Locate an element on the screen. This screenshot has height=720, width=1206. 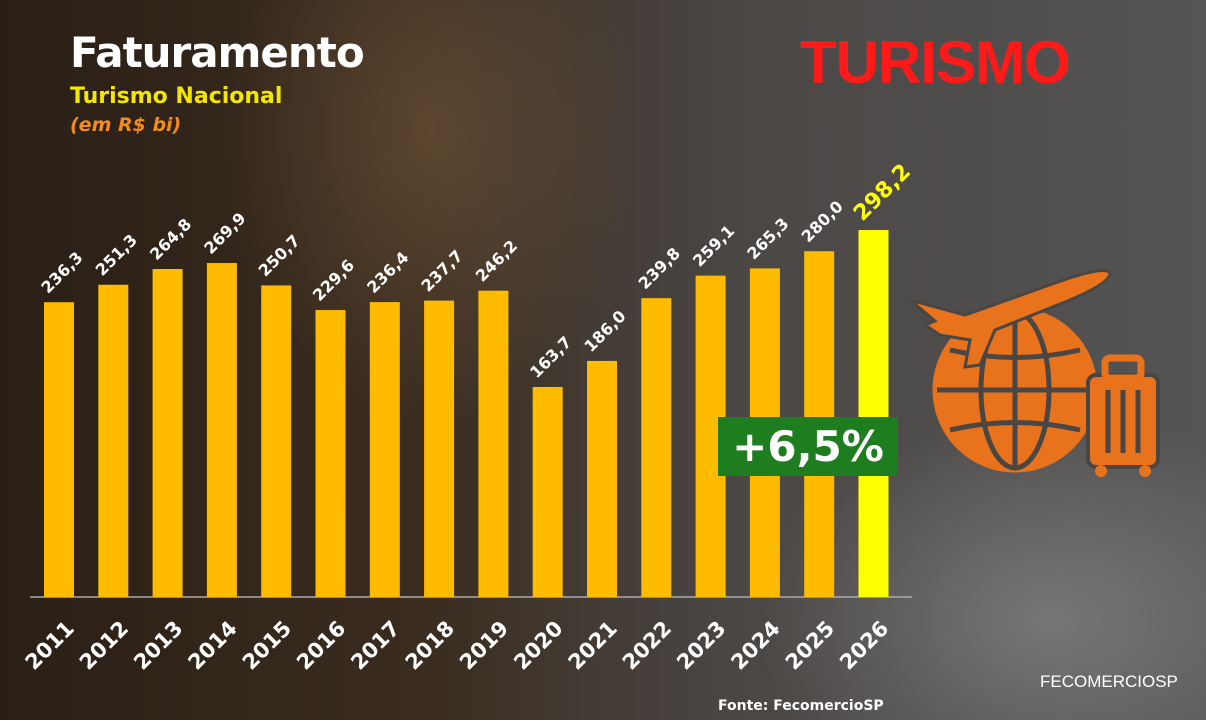
data-label-2013: 264,8 is located at coordinates (170, 239).